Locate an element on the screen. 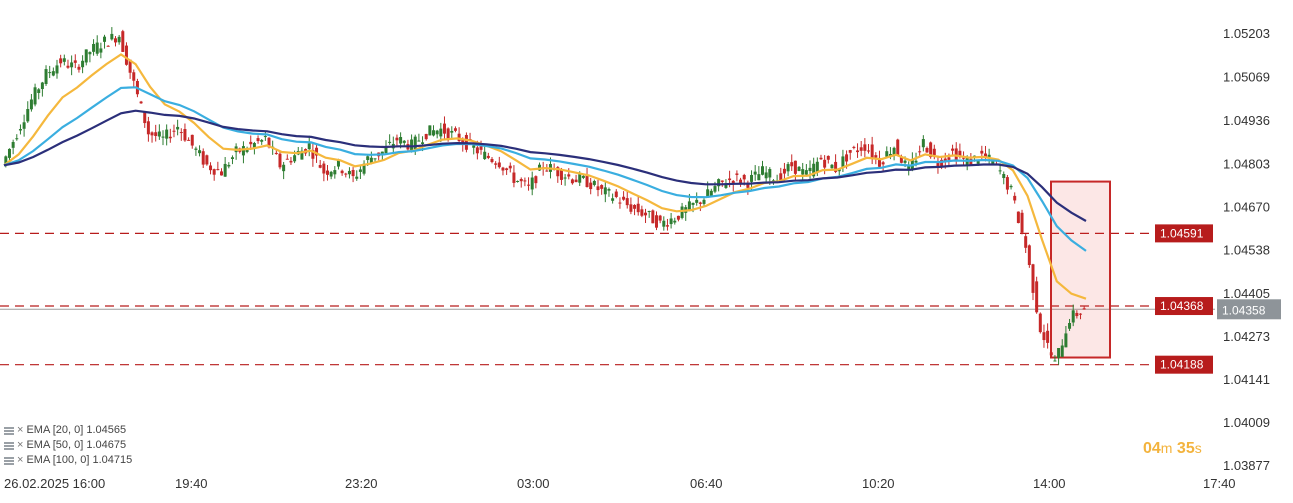  timer-seconds: 35 is located at coordinates (1185, 448).